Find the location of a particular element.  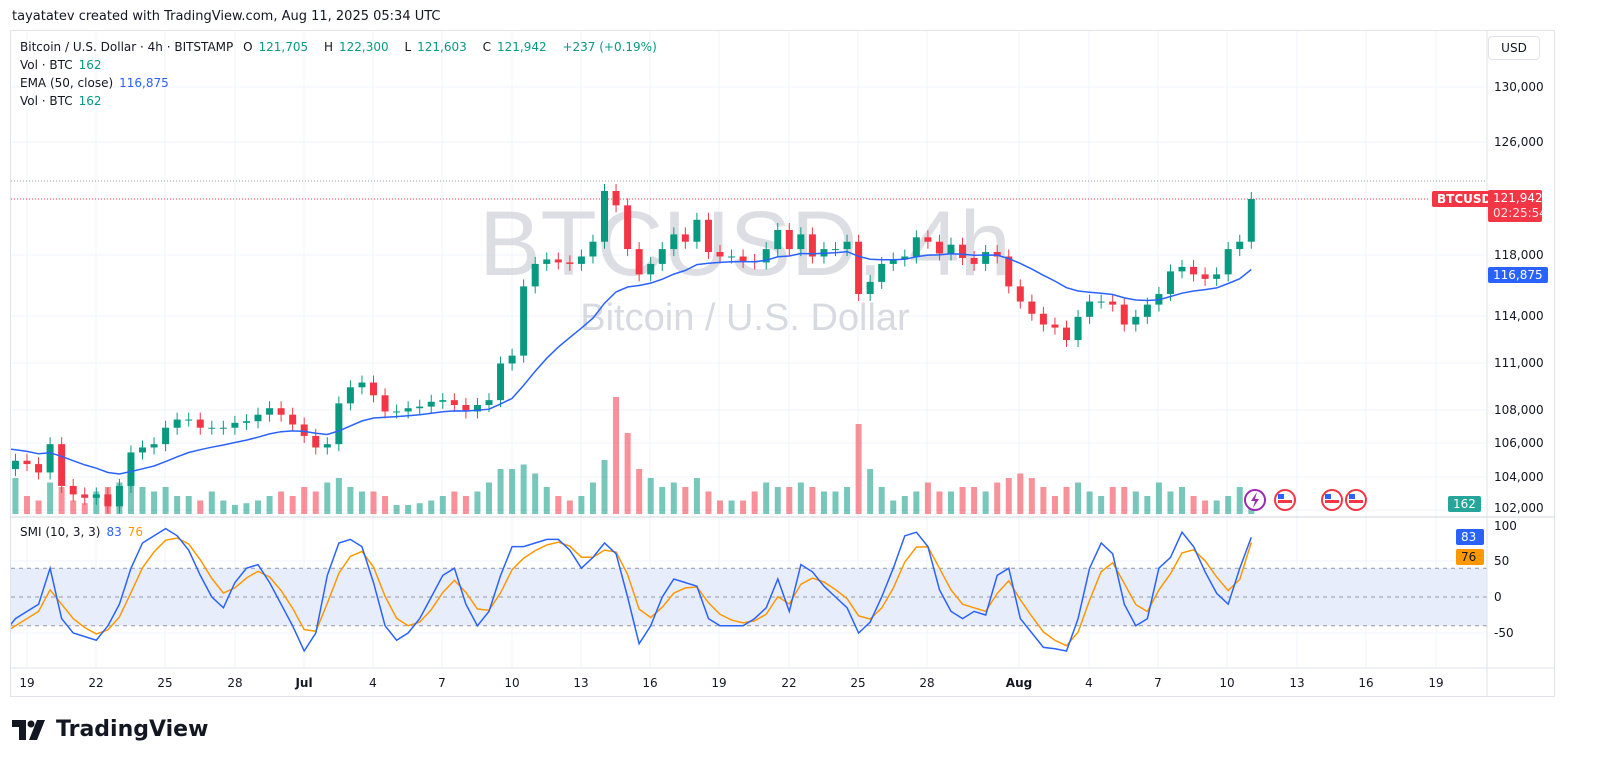

currency-button: USD is located at coordinates (1514, 48).